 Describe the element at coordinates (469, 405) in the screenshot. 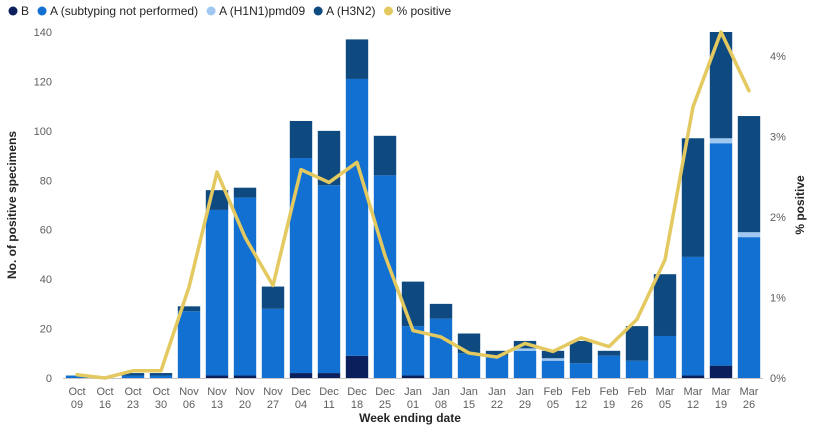

I see `x-tick-day: 15` at that location.